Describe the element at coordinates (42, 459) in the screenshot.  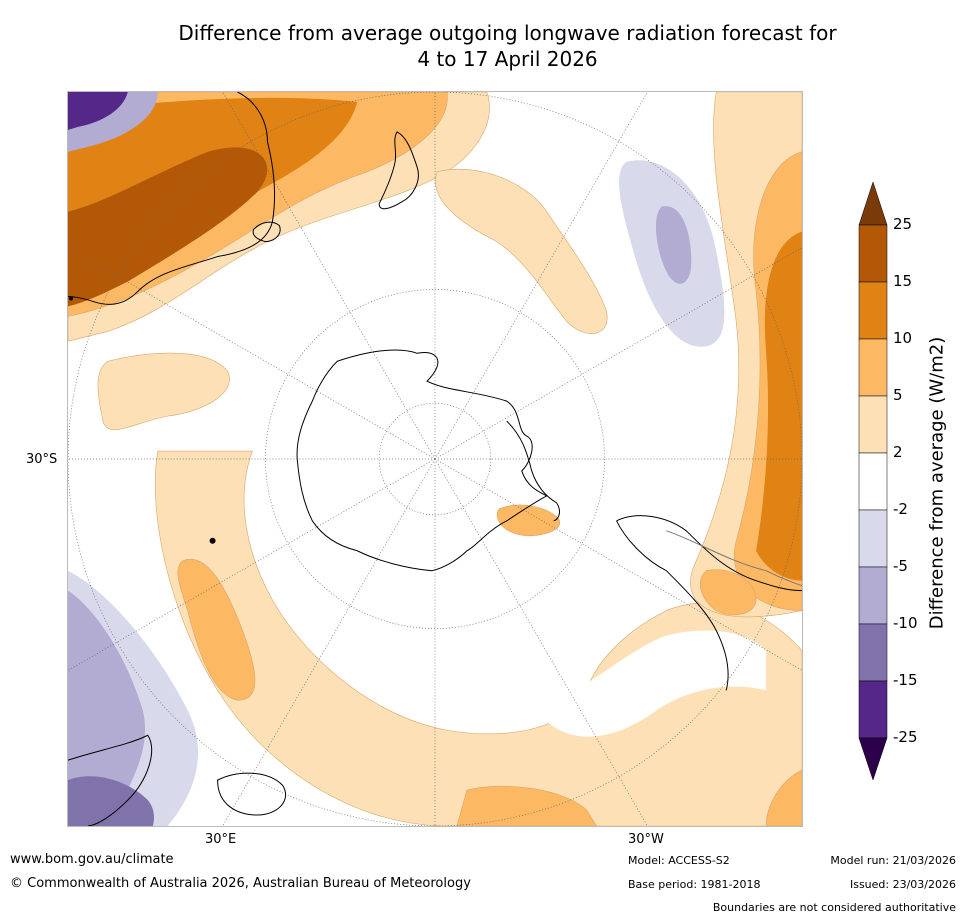
I see `lat-label-30s: 30°S` at that location.